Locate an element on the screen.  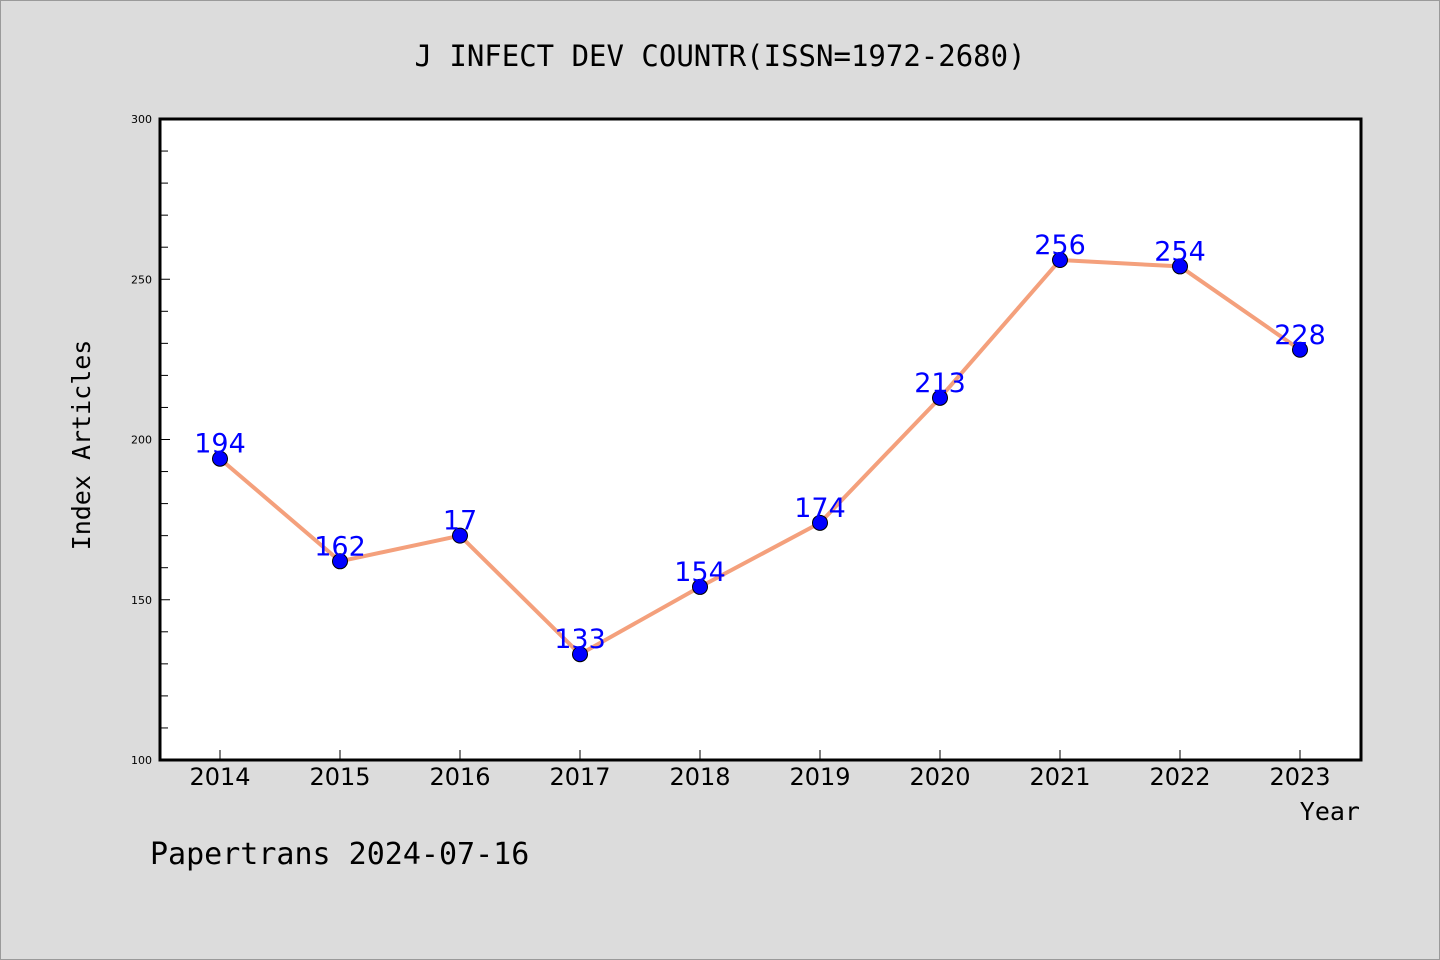
y-axis: 100 150 200 250 300 is located at coordinates (150, 440).